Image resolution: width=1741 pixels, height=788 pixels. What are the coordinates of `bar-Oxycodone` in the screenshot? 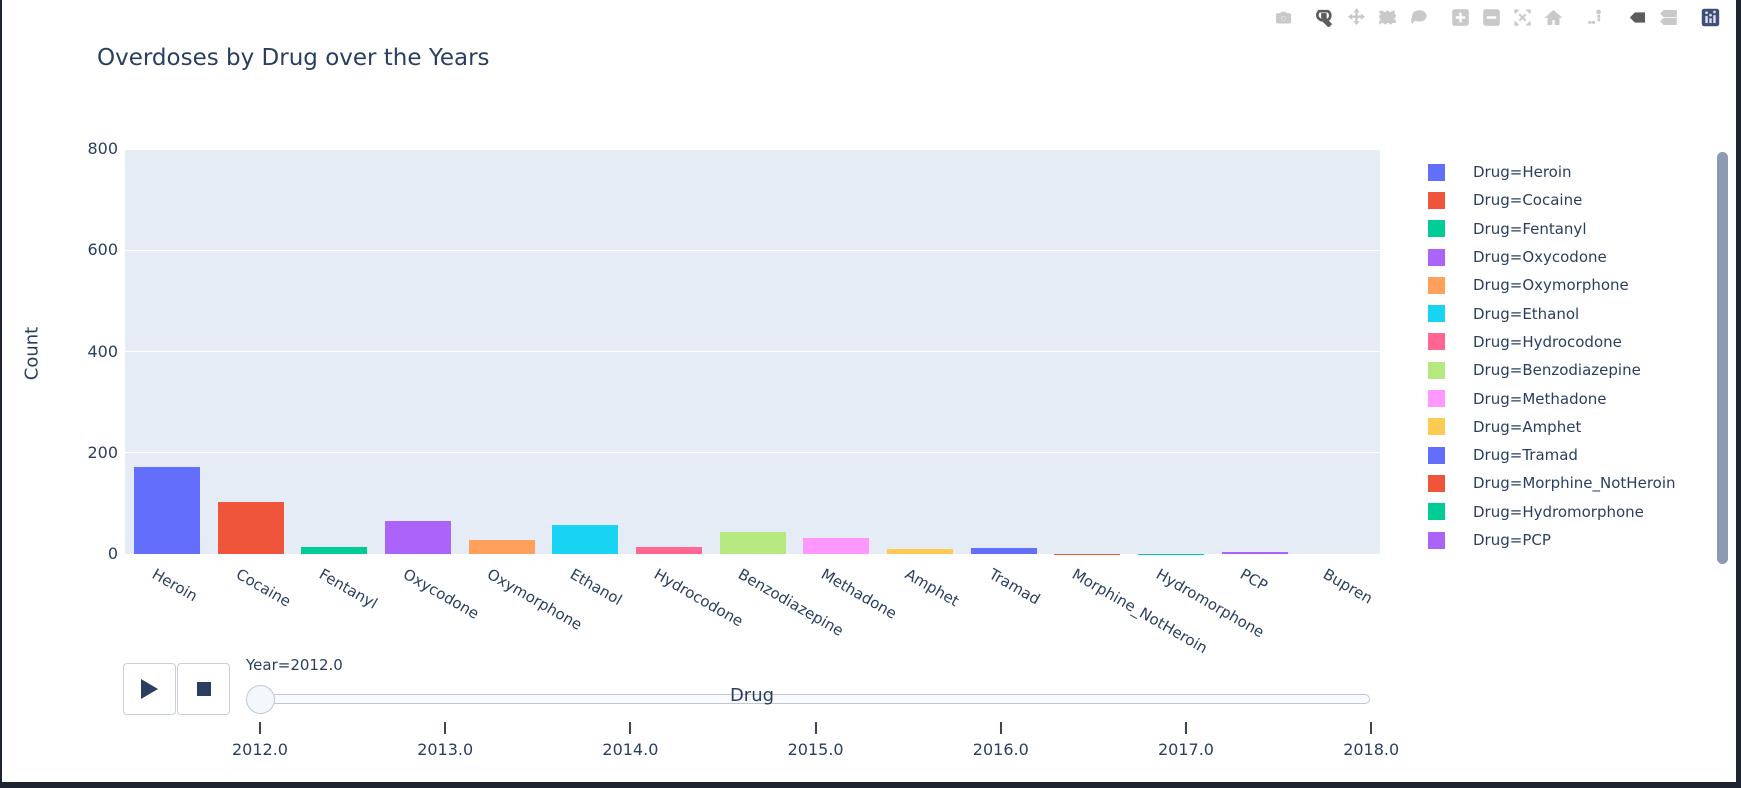 It's located at (417, 537).